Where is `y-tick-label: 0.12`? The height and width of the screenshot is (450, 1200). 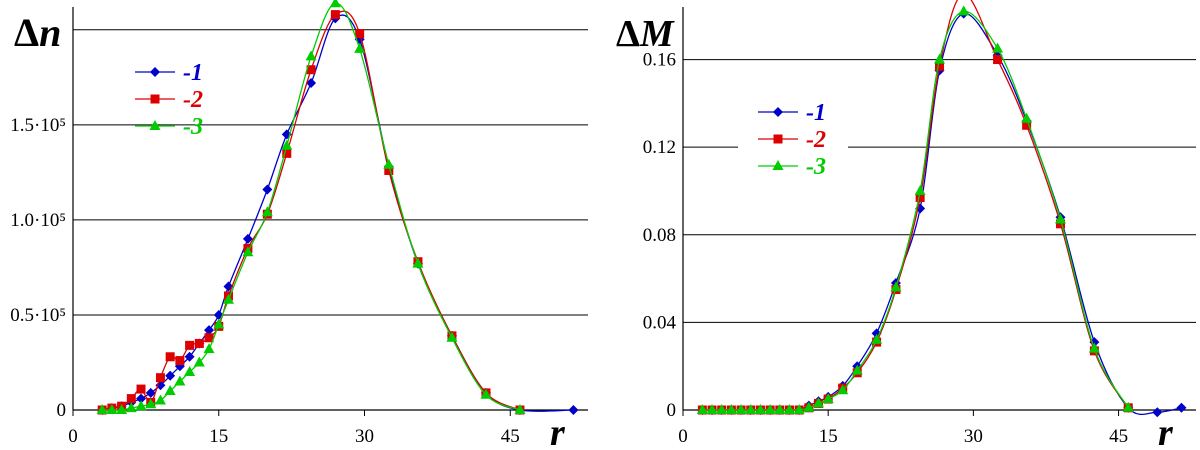 y-tick-label: 0.12 is located at coordinates (659, 147).